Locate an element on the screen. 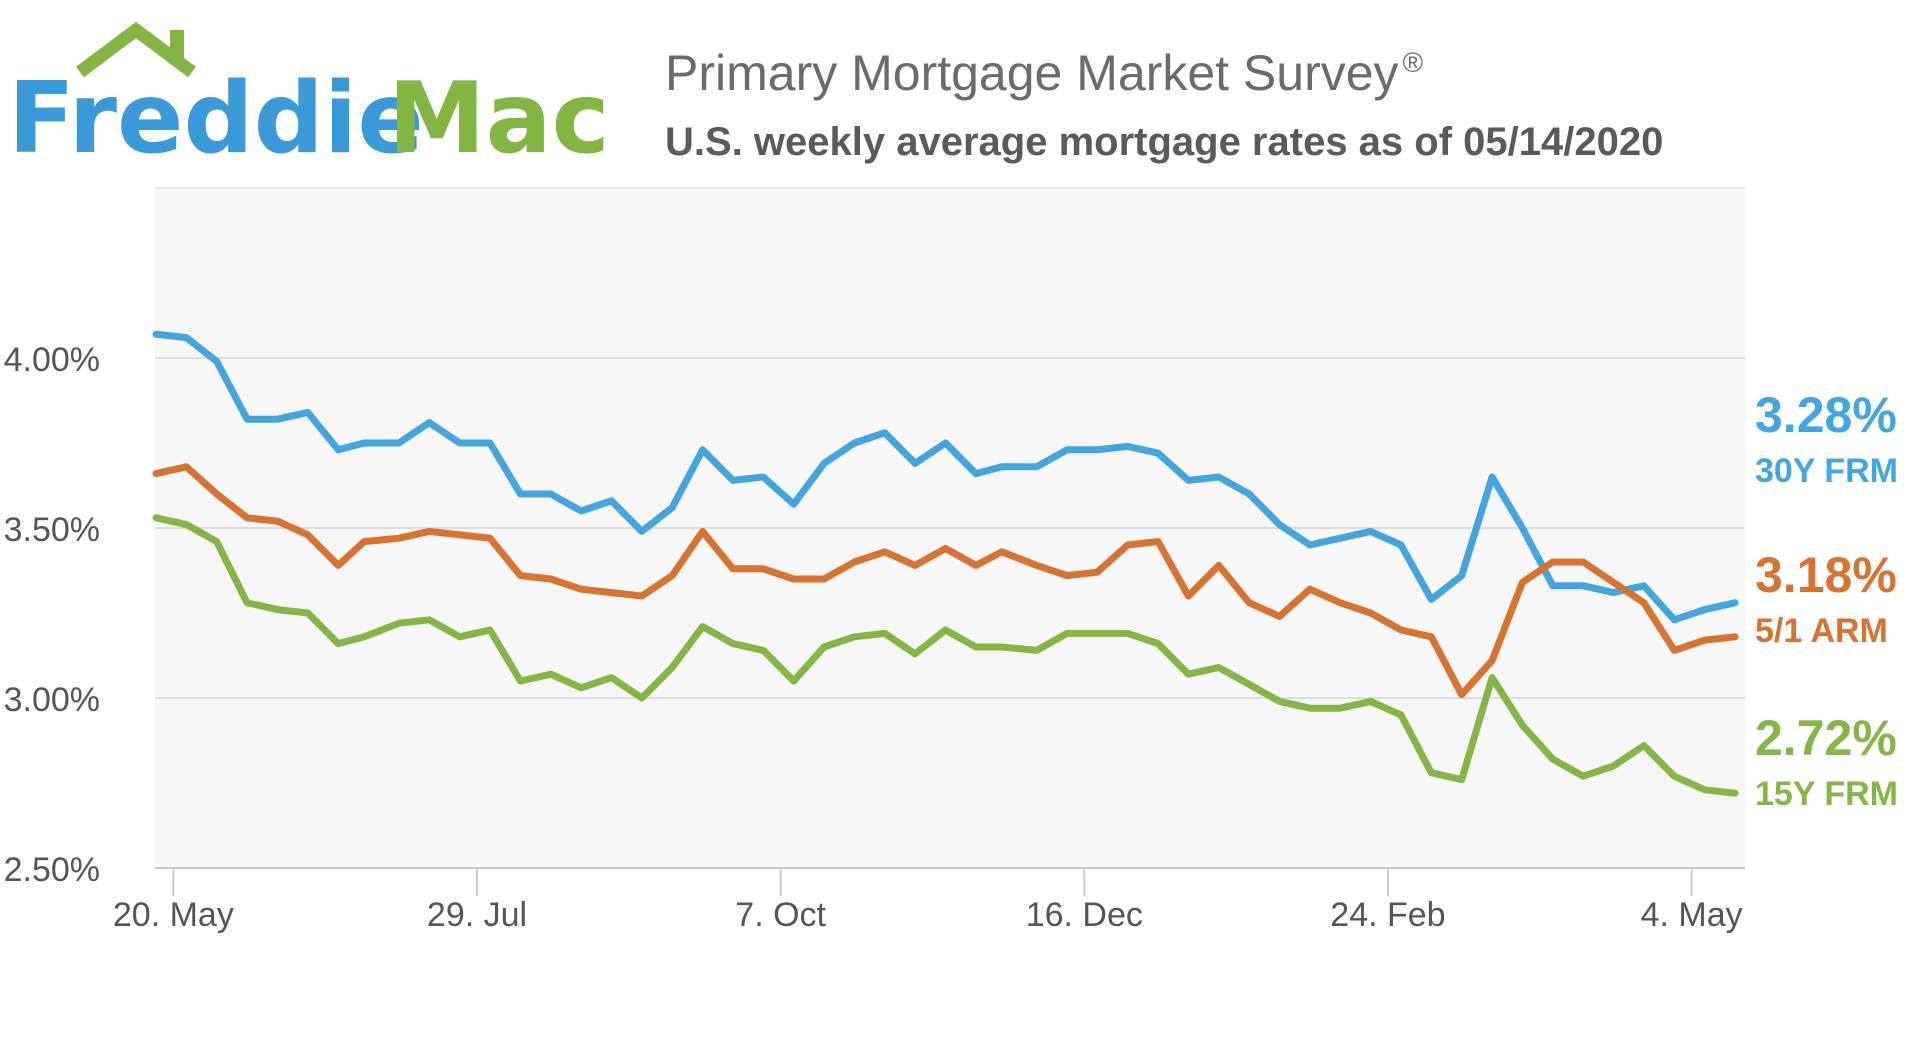 The height and width of the screenshot is (1059, 1920). registered-mark: ® is located at coordinates (1413, 62).